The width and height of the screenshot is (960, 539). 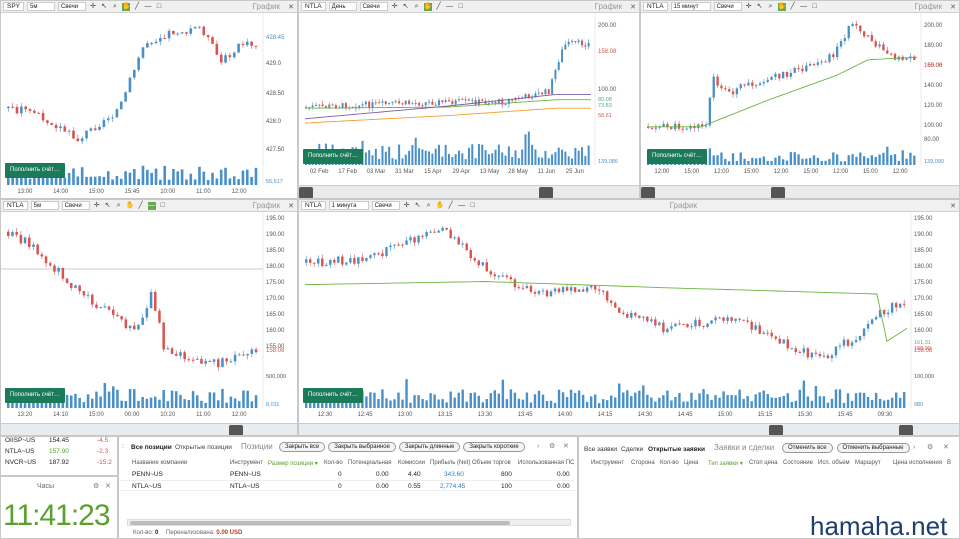 I want to click on horizontal-scrollbar, so click(x=349, y=522).